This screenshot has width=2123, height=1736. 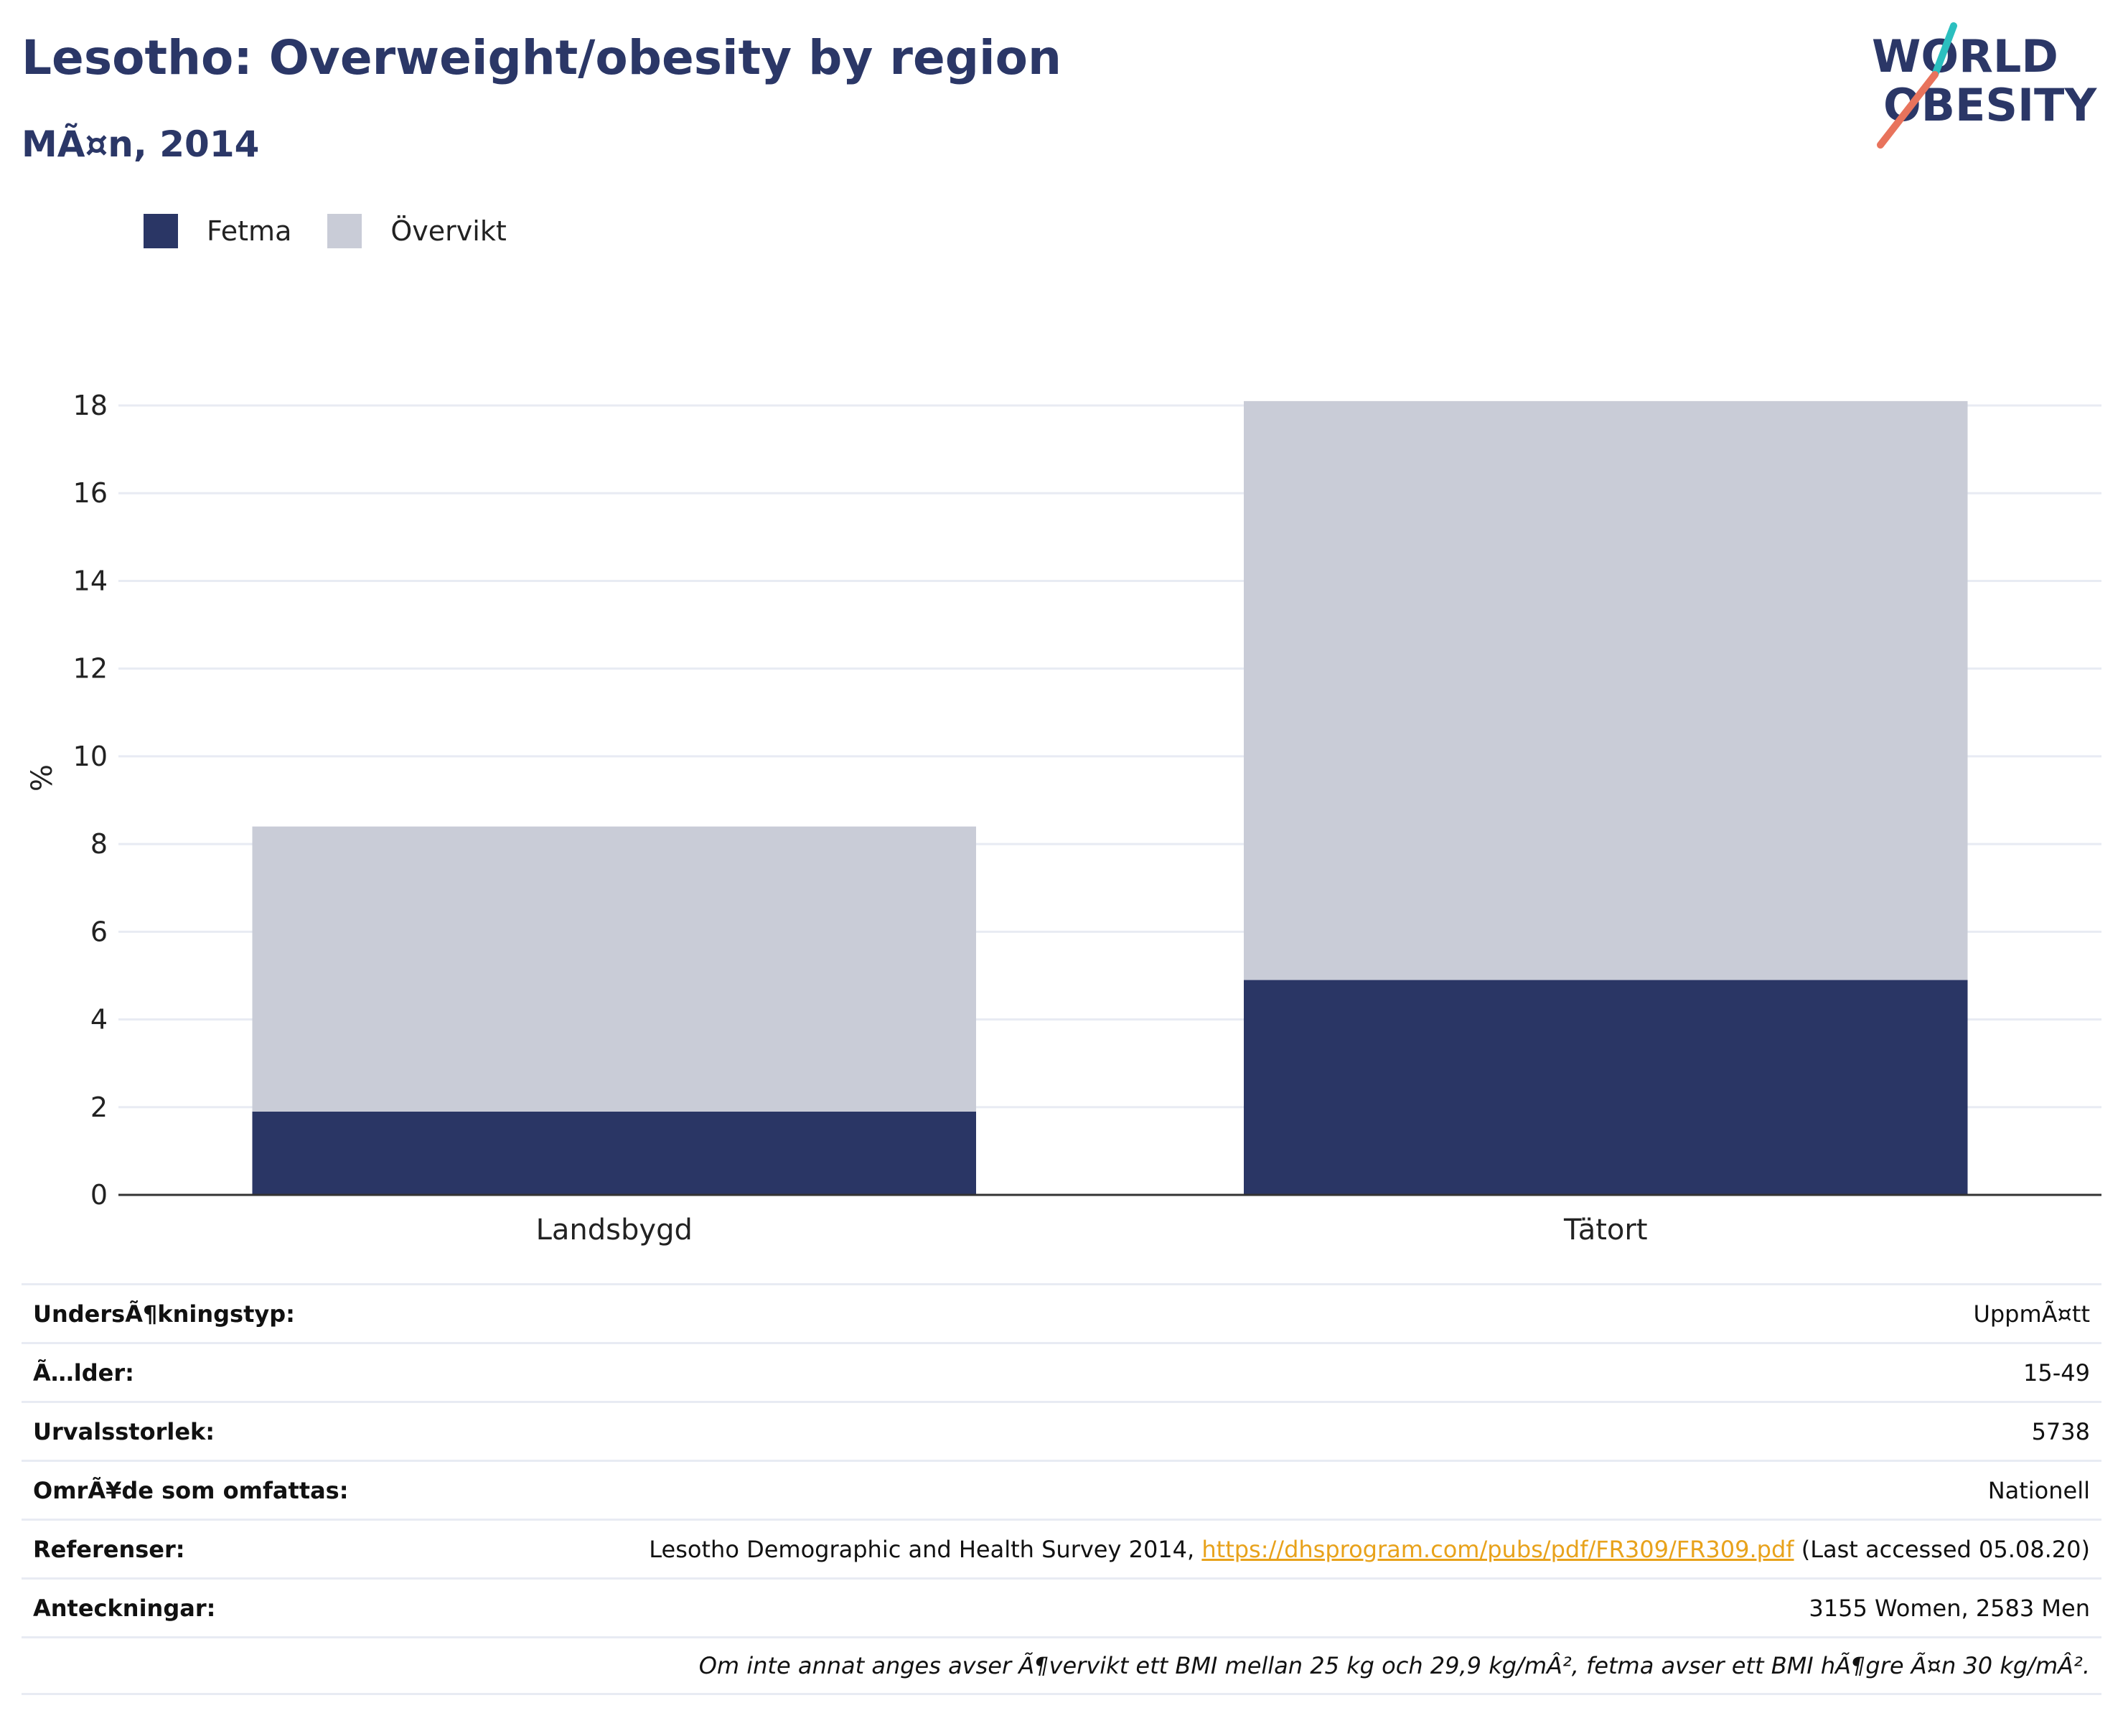 I want to click on y-tick-label: 16, so click(x=90, y=493).